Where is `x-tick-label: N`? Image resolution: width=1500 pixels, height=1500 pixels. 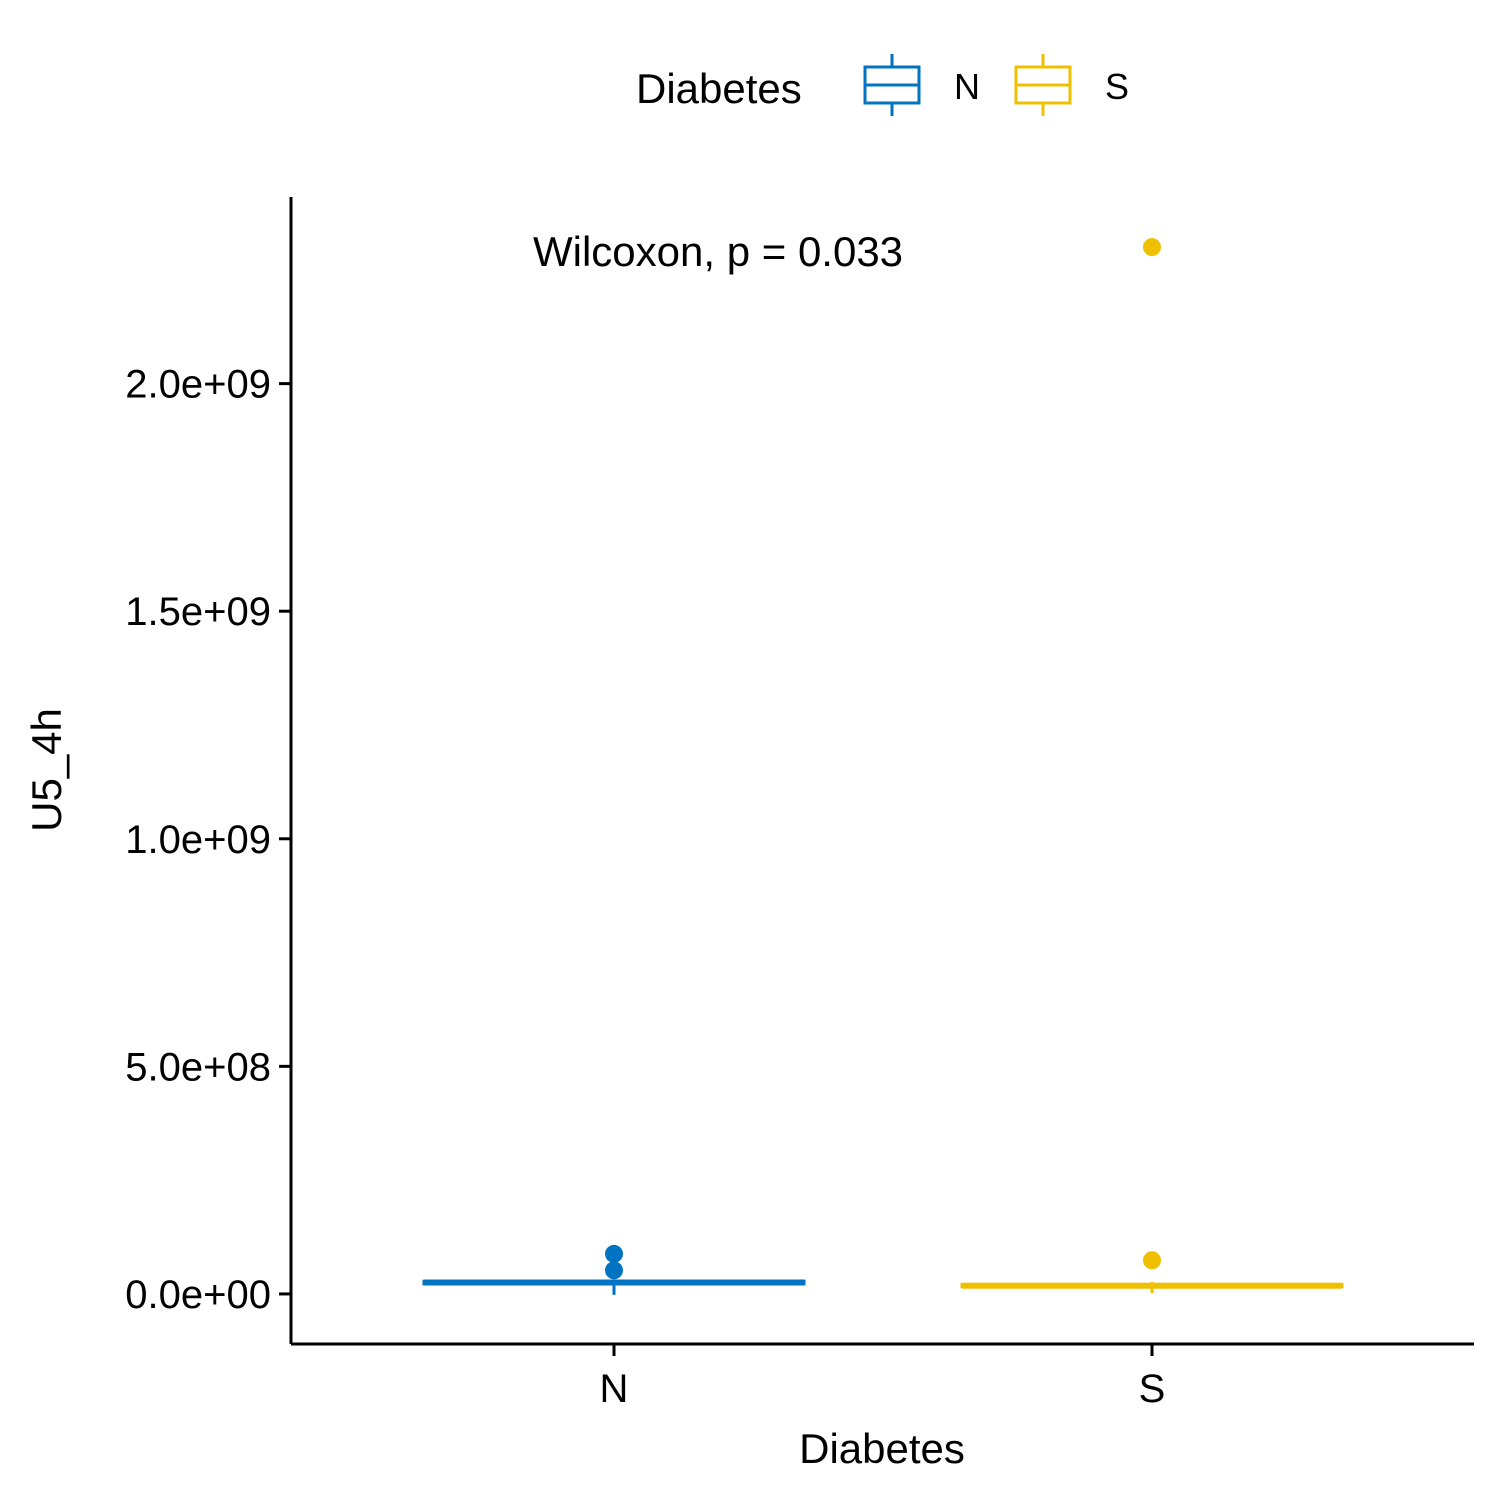
x-tick-label: N is located at coordinates (614, 1389).